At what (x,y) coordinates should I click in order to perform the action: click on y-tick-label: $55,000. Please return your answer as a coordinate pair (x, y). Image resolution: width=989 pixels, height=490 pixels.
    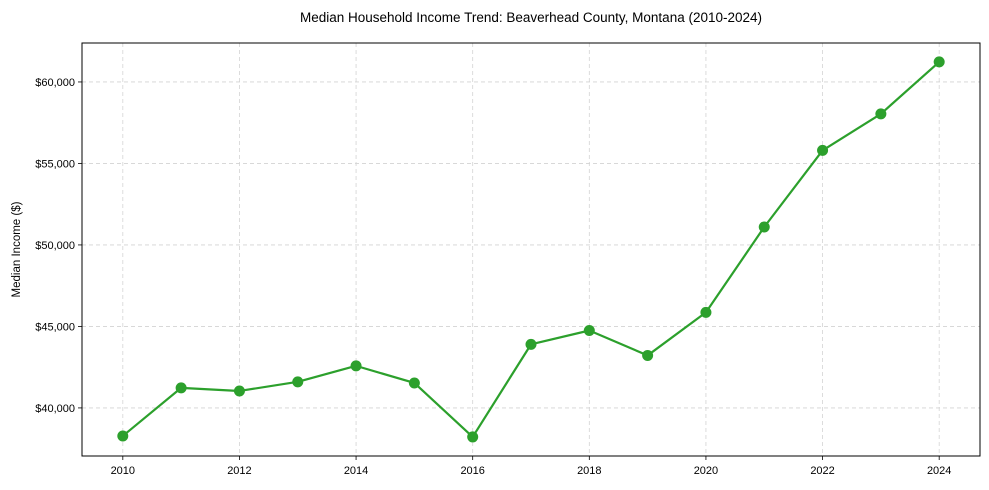
    Looking at the image, I should click on (55, 164).